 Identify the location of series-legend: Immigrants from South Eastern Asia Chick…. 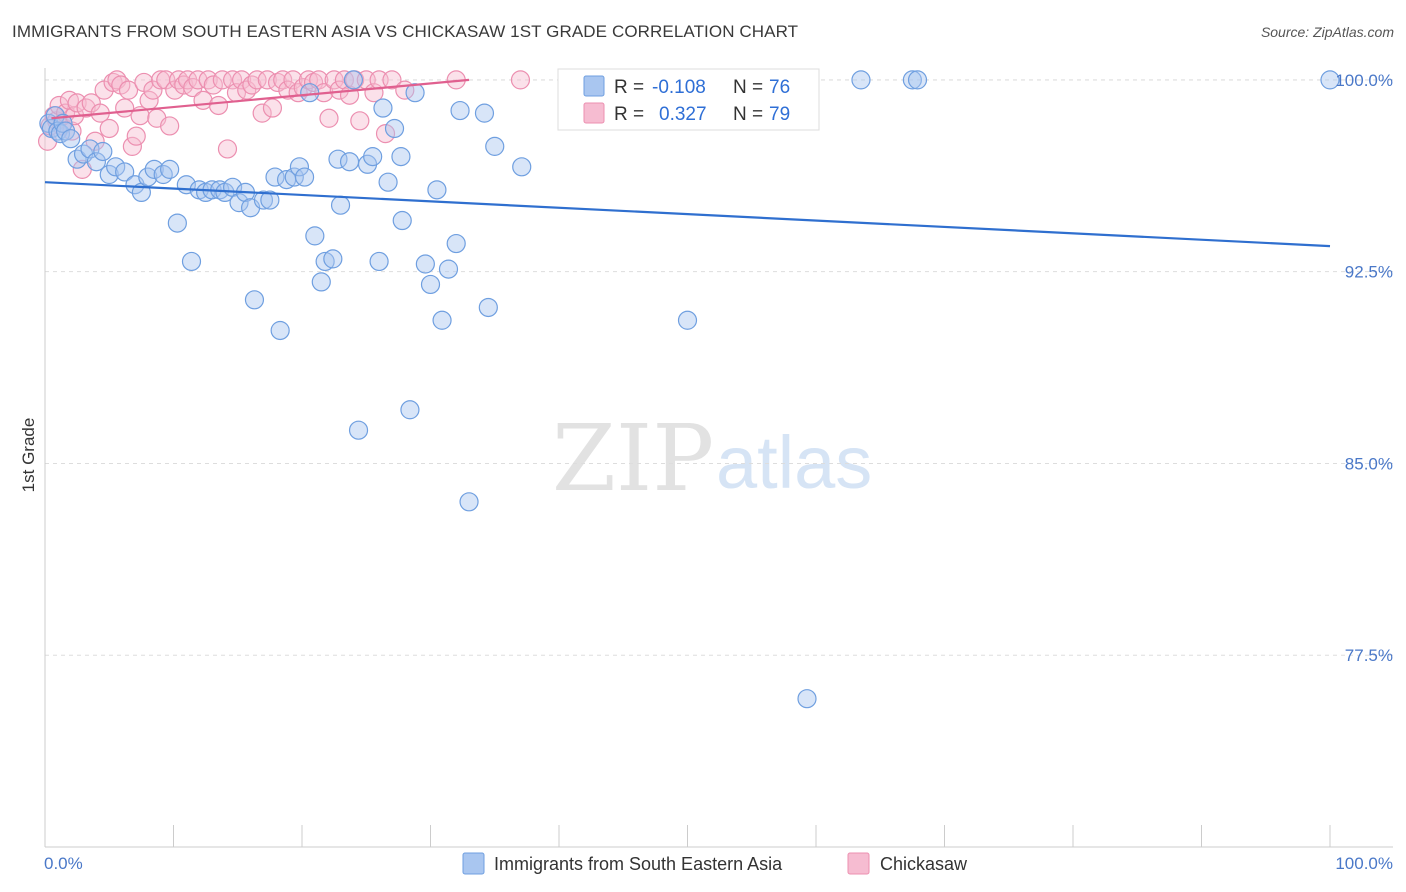
(715, 863).